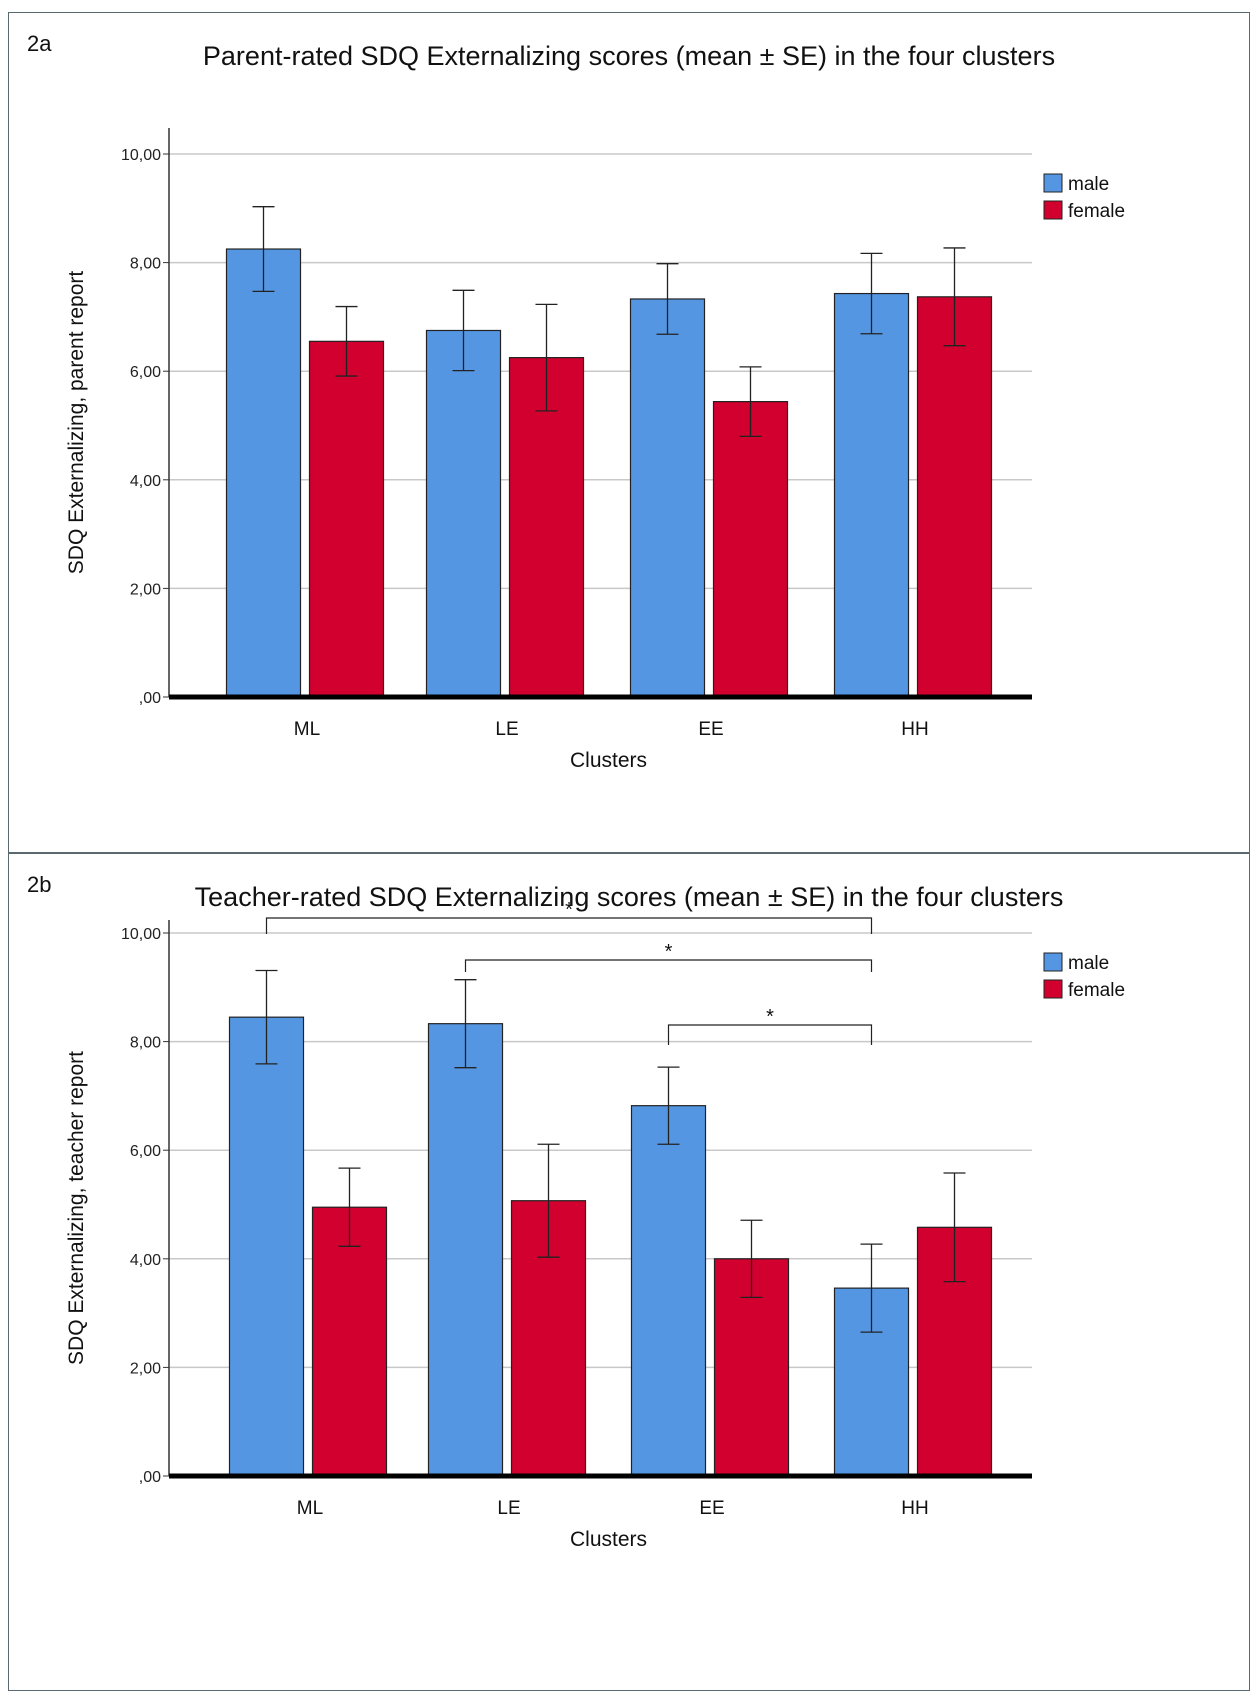  Describe the element at coordinates (39, 884) in the screenshot. I see `panel-label: 2b` at that location.